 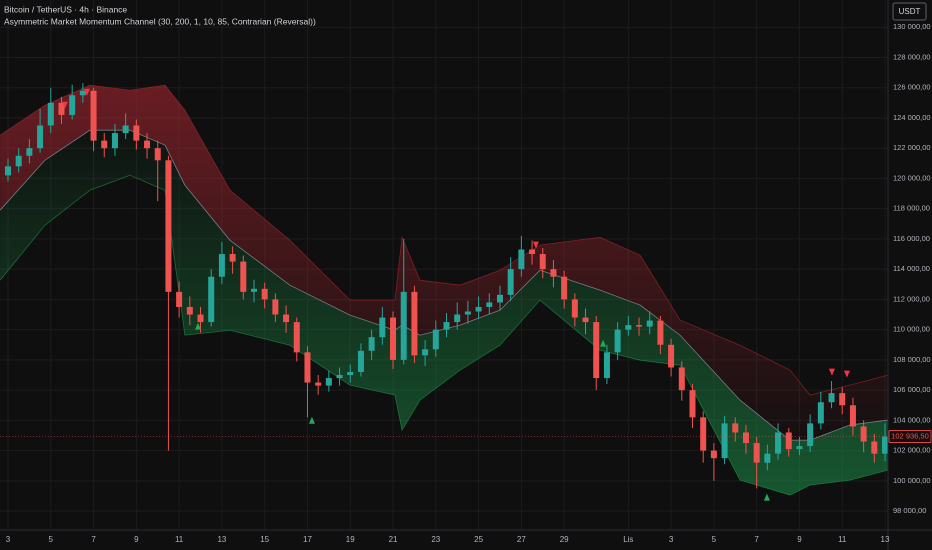 What do you see at coordinates (912, 56) in the screenshot?
I see `y-tick-label: 128 000,00` at bounding box center [912, 56].